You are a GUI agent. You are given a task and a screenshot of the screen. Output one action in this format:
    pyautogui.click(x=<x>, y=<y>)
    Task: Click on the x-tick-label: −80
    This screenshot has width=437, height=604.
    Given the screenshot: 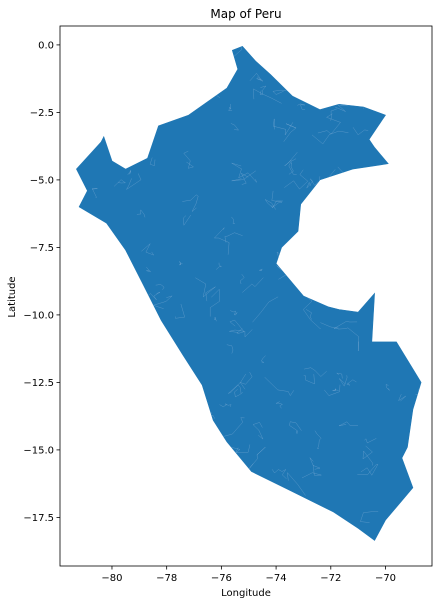 What is the action you would take?
    pyautogui.click(x=111, y=578)
    